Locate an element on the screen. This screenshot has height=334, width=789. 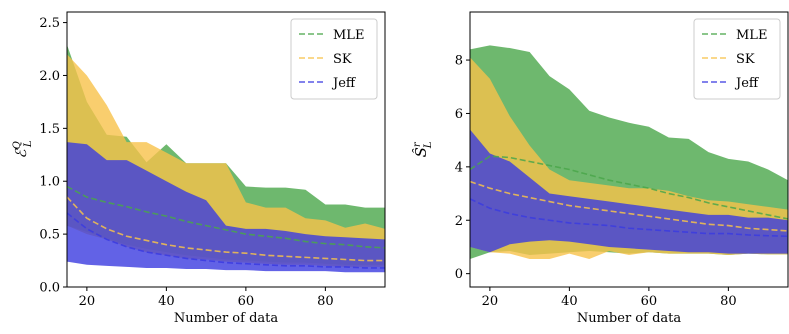
y-tick-label: 0.0 is located at coordinates (49, 288).